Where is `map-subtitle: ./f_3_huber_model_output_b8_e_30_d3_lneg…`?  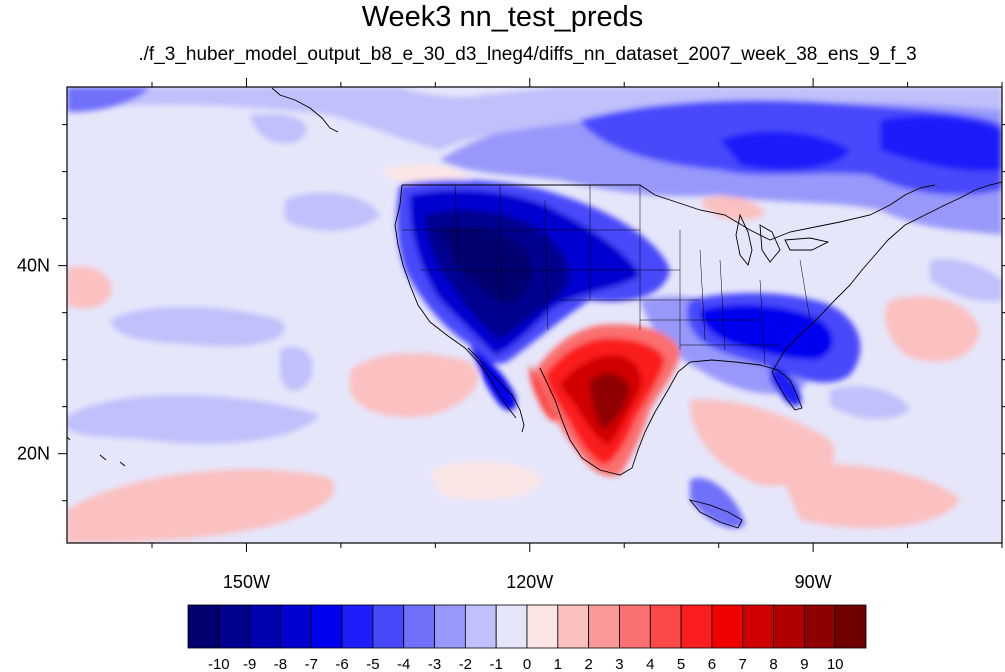
map-subtitle: ./f_3_huber_model_output_b8_e_30_d3_lneg… is located at coordinates (527, 54).